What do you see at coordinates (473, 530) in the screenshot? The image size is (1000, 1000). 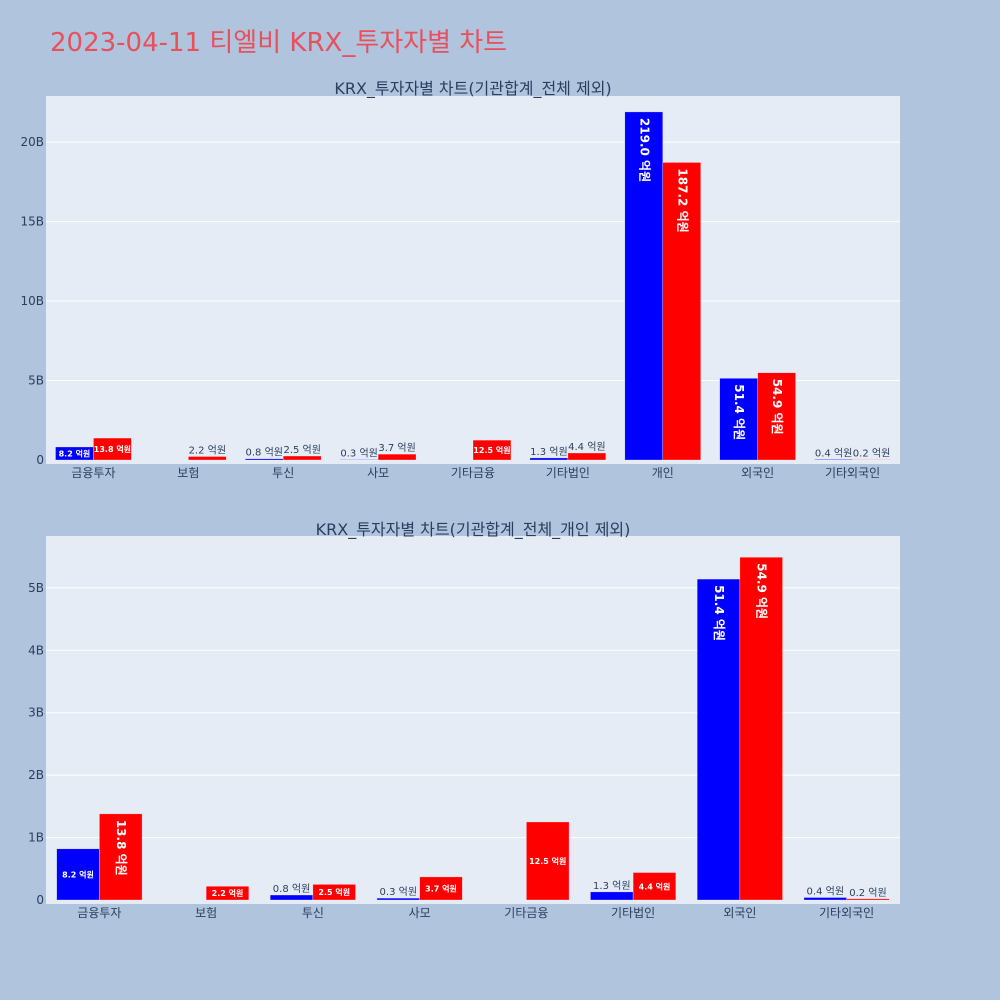 I see `chart-title: KRX_투자자별 차트(기관합계_전체_개인 제외)` at bounding box center [473, 530].